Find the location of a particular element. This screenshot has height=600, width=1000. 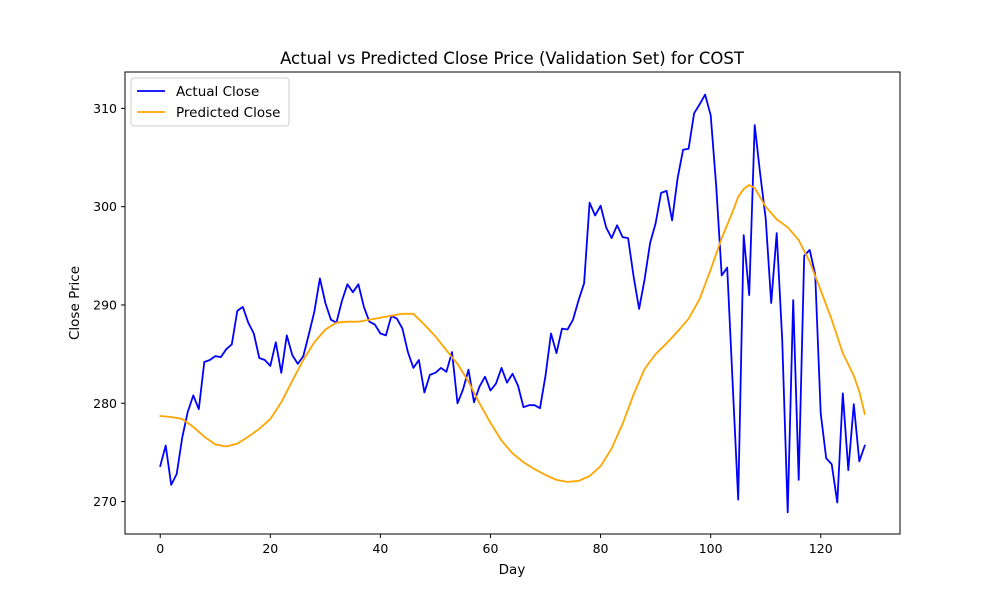

x-tick-label: 60 is located at coordinates (491, 548).